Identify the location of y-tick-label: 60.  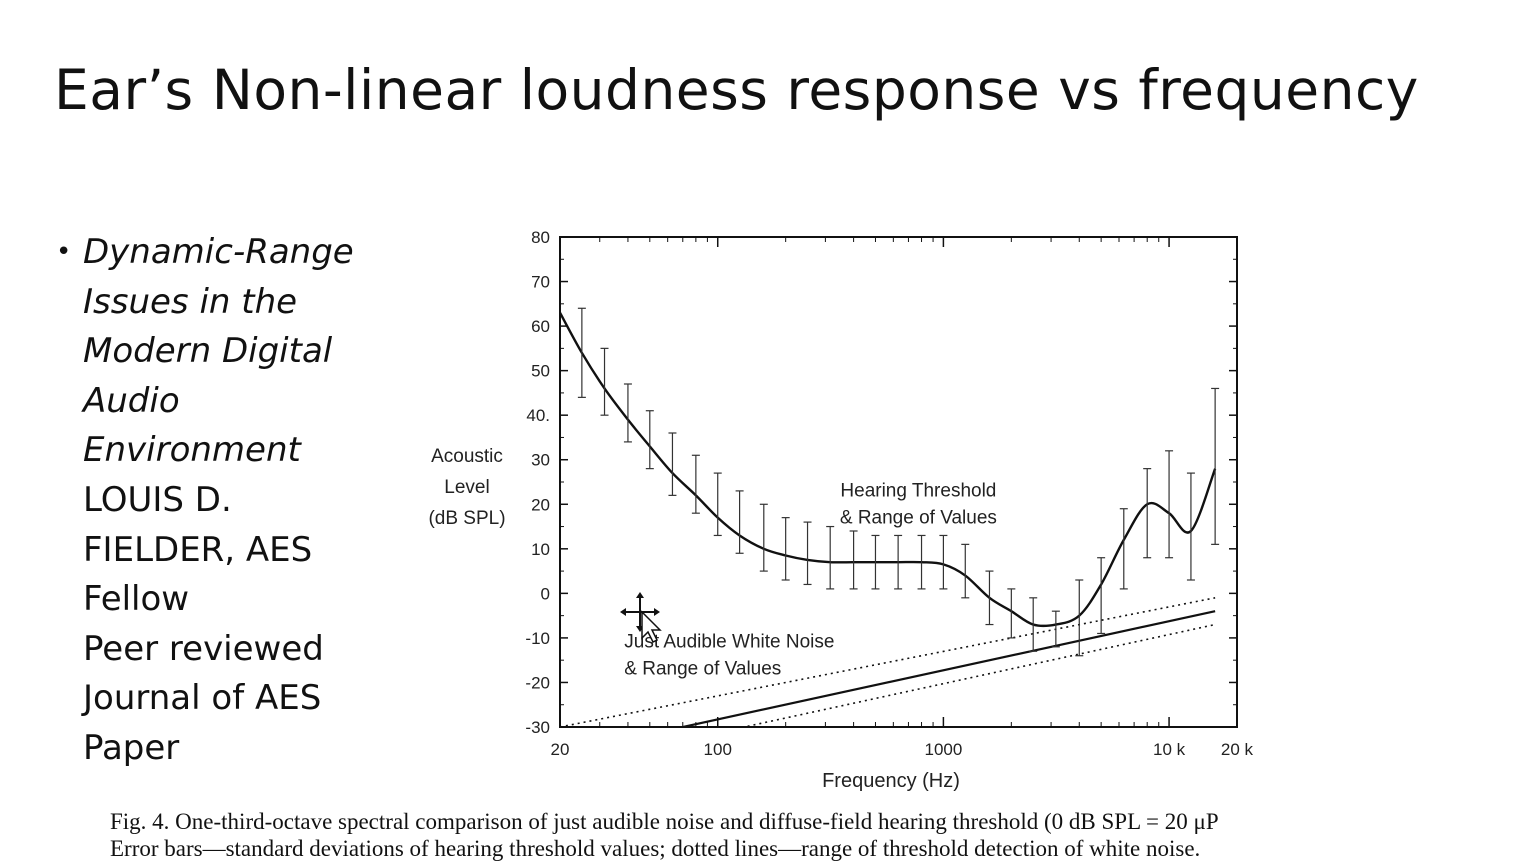
(540, 326).